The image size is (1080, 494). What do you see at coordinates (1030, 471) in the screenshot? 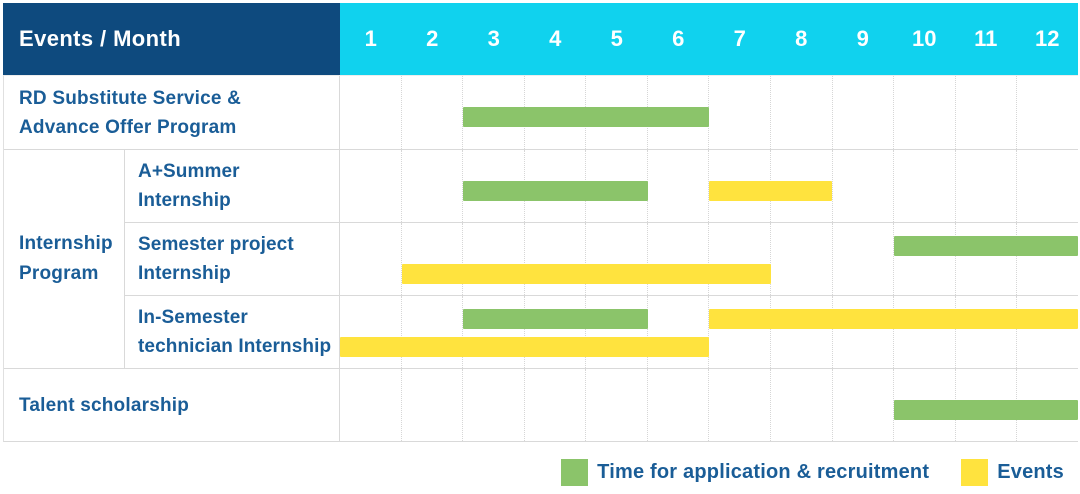
I see `legend-label-events: Events` at bounding box center [1030, 471].